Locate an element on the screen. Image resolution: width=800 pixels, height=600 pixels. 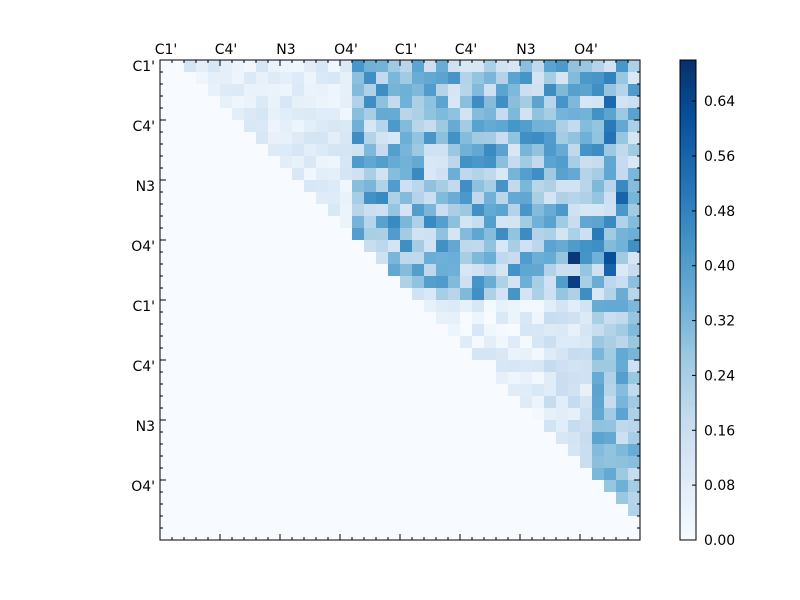
y-tick-label: C1' is located at coordinates (143, 67).